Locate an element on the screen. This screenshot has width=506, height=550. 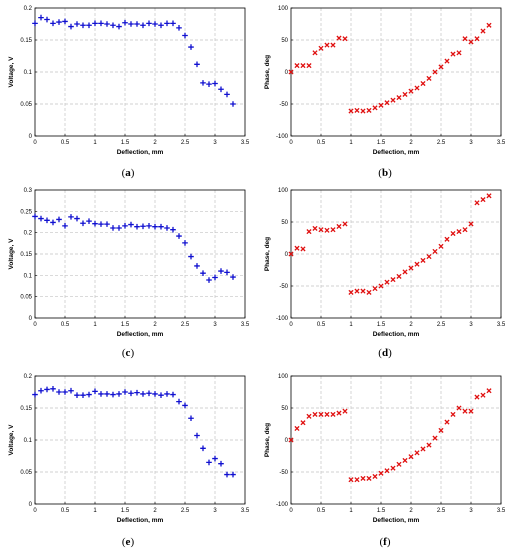
caption-letter: b is located at coordinates (385, 173).